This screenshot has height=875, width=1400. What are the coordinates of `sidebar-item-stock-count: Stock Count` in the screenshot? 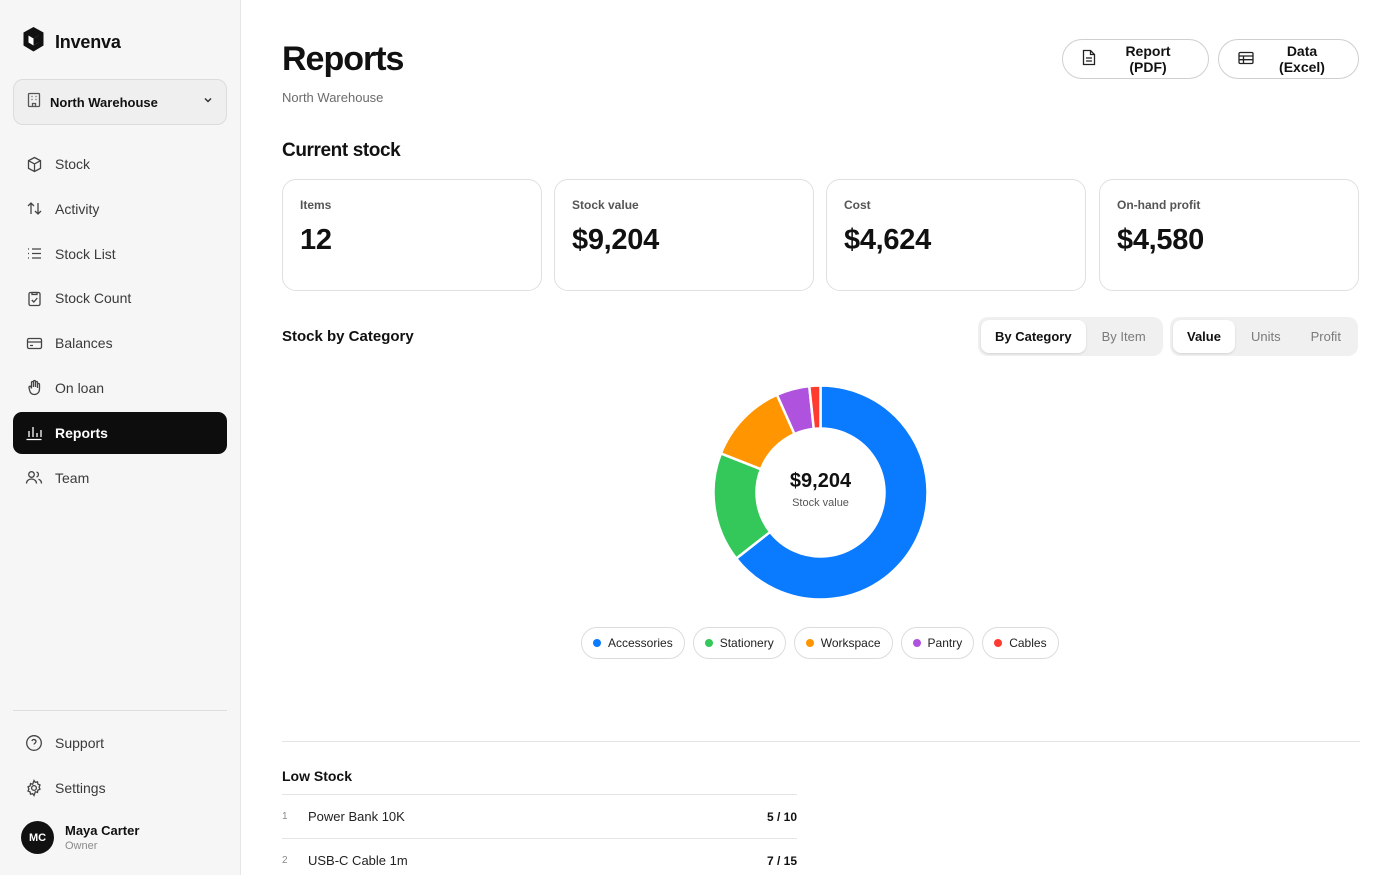 It's located at (120, 298).